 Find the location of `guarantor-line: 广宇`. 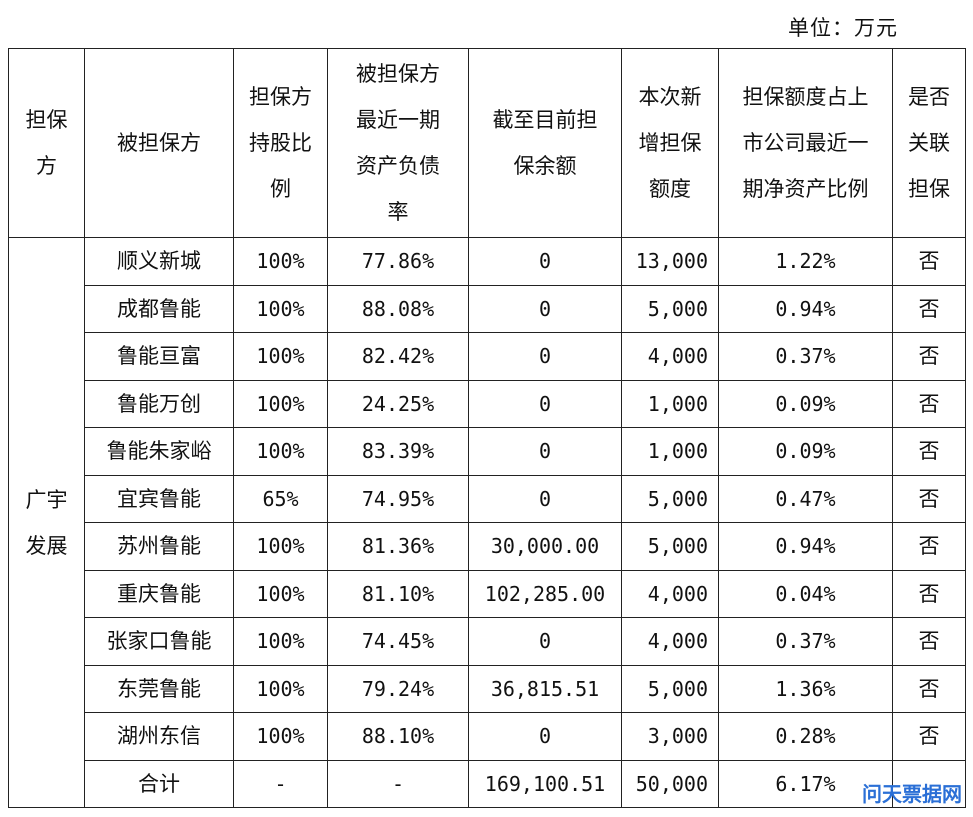

guarantor-line: 广宇 is located at coordinates (46, 499).